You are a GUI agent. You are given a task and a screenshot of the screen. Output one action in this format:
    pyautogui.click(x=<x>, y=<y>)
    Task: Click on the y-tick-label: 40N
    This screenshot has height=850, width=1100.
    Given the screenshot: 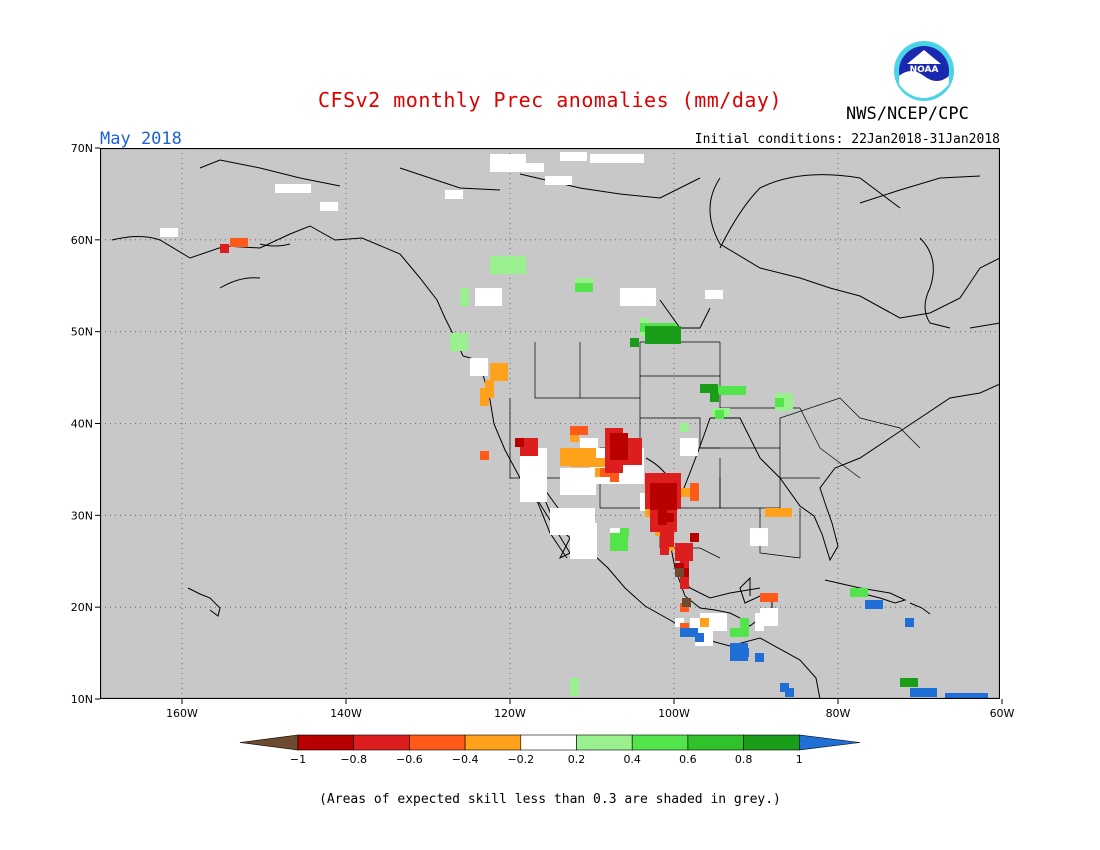 What is the action you would take?
    pyautogui.click(x=82, y=424)
    